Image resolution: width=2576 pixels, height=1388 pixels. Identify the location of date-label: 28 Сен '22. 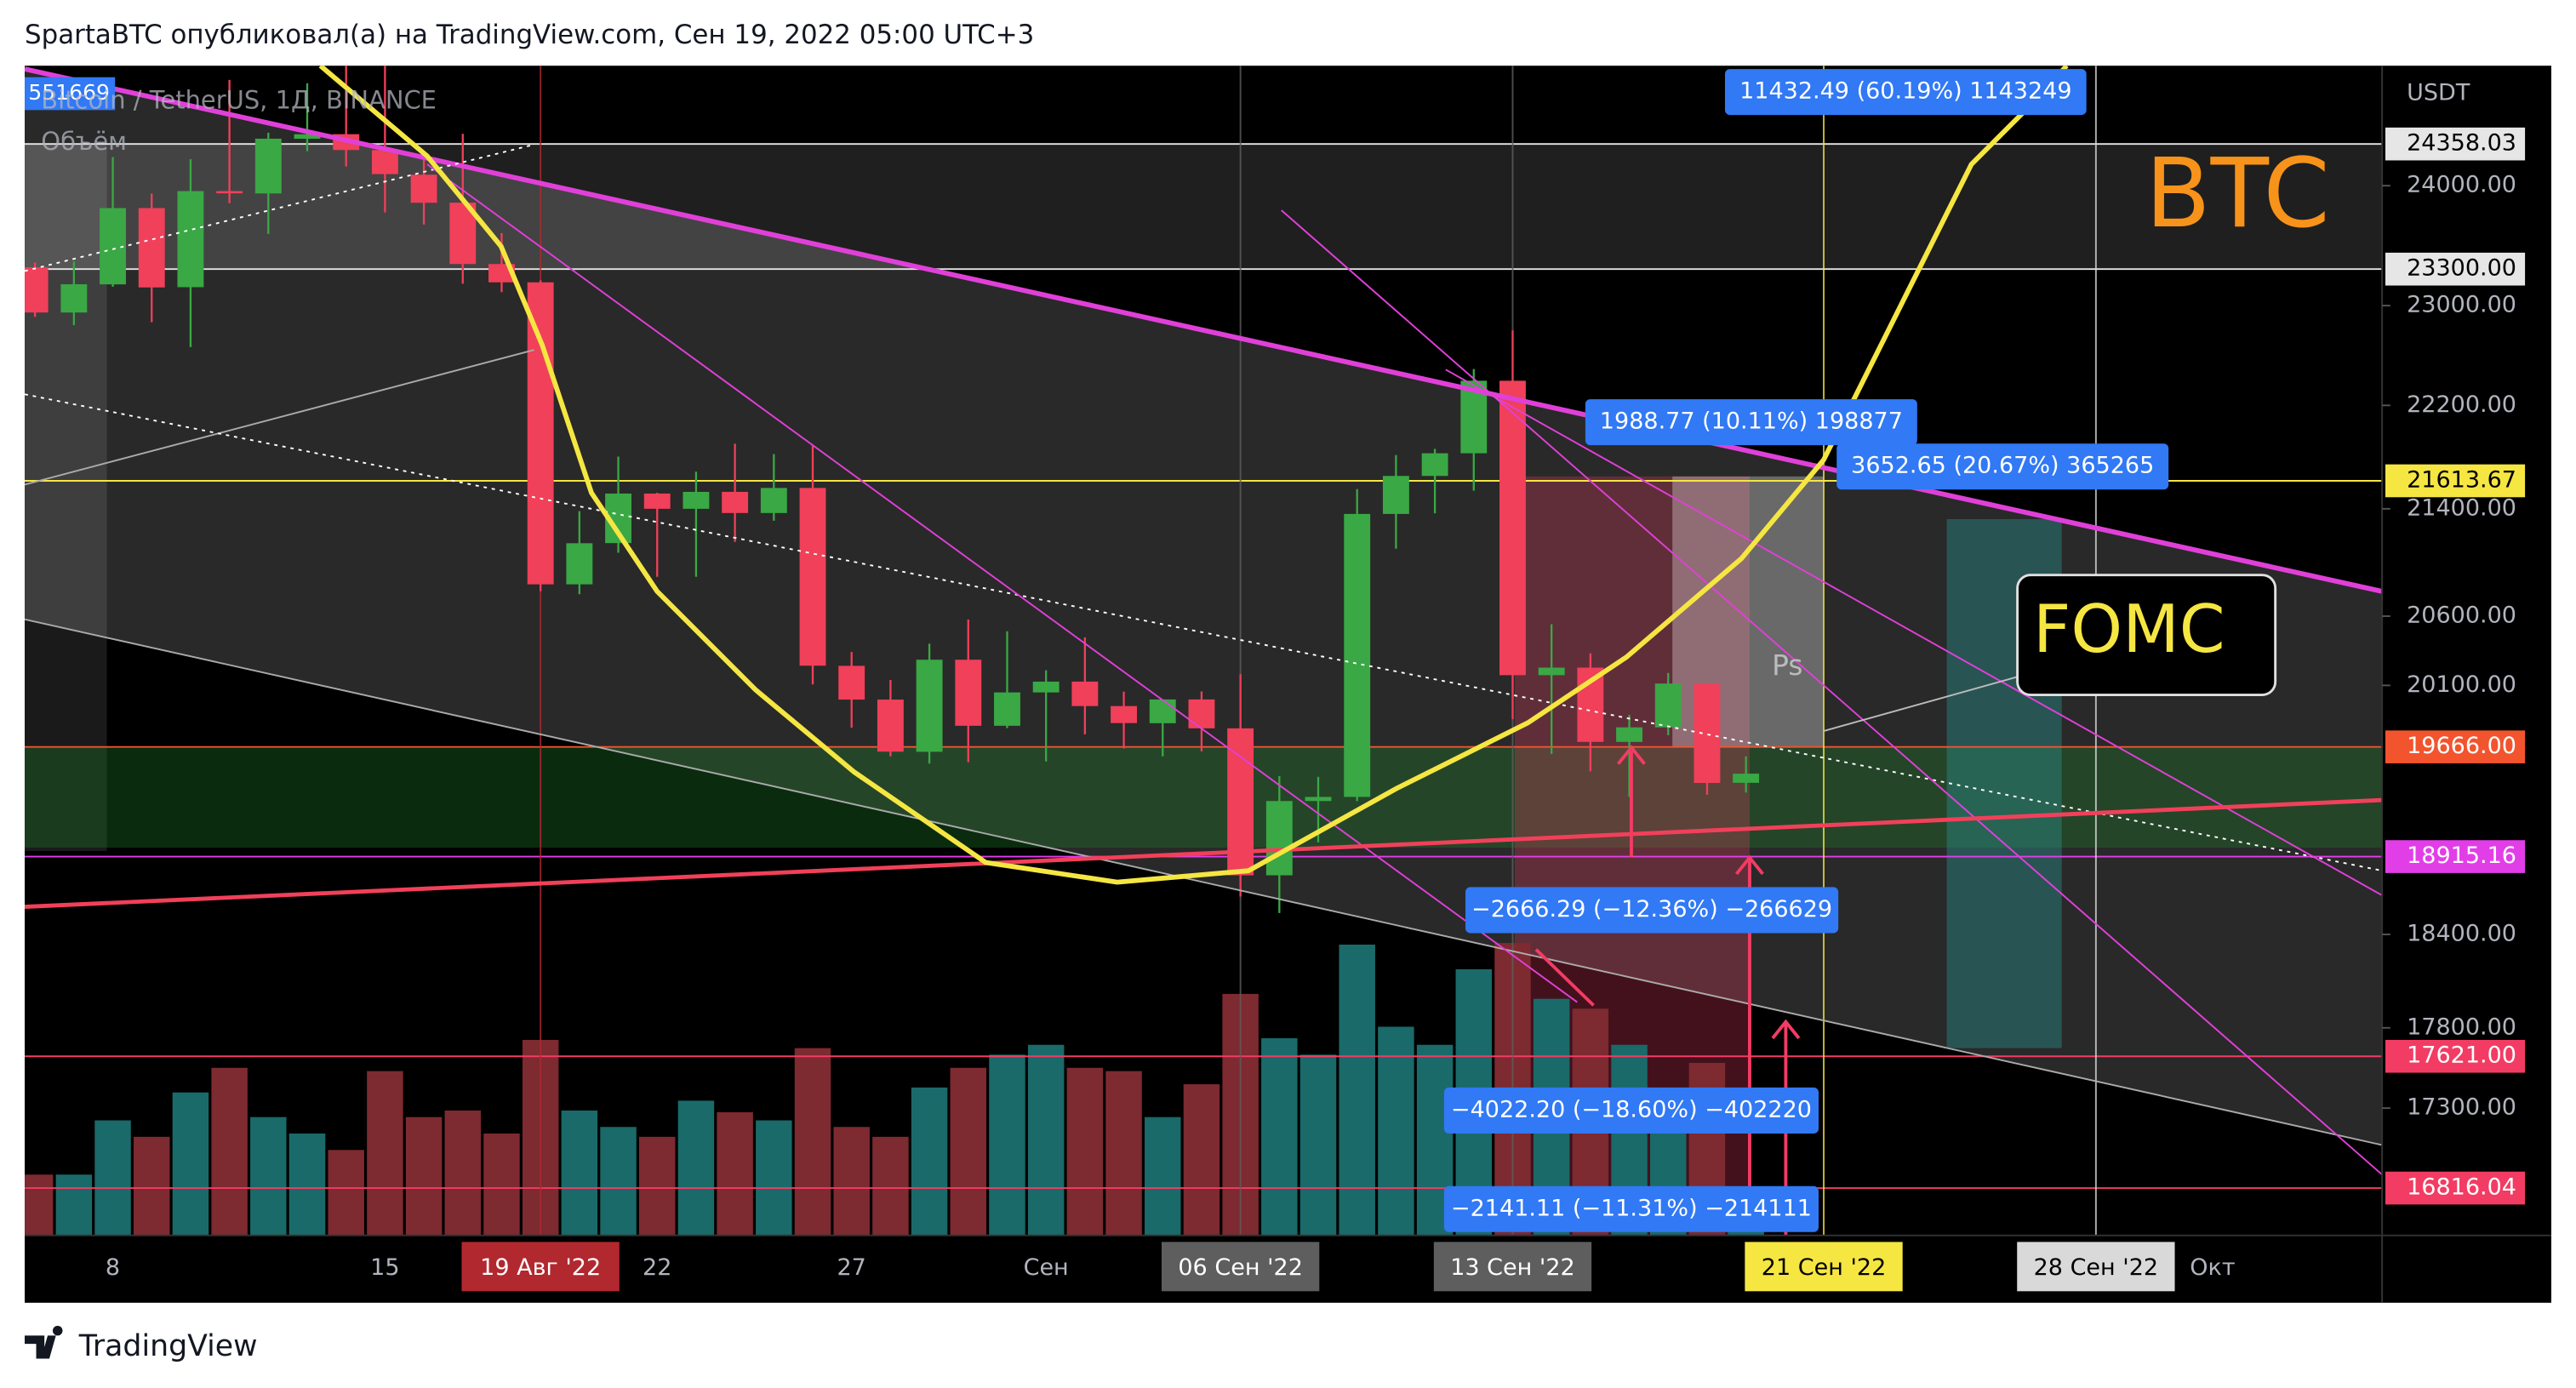
(2096, 1267).